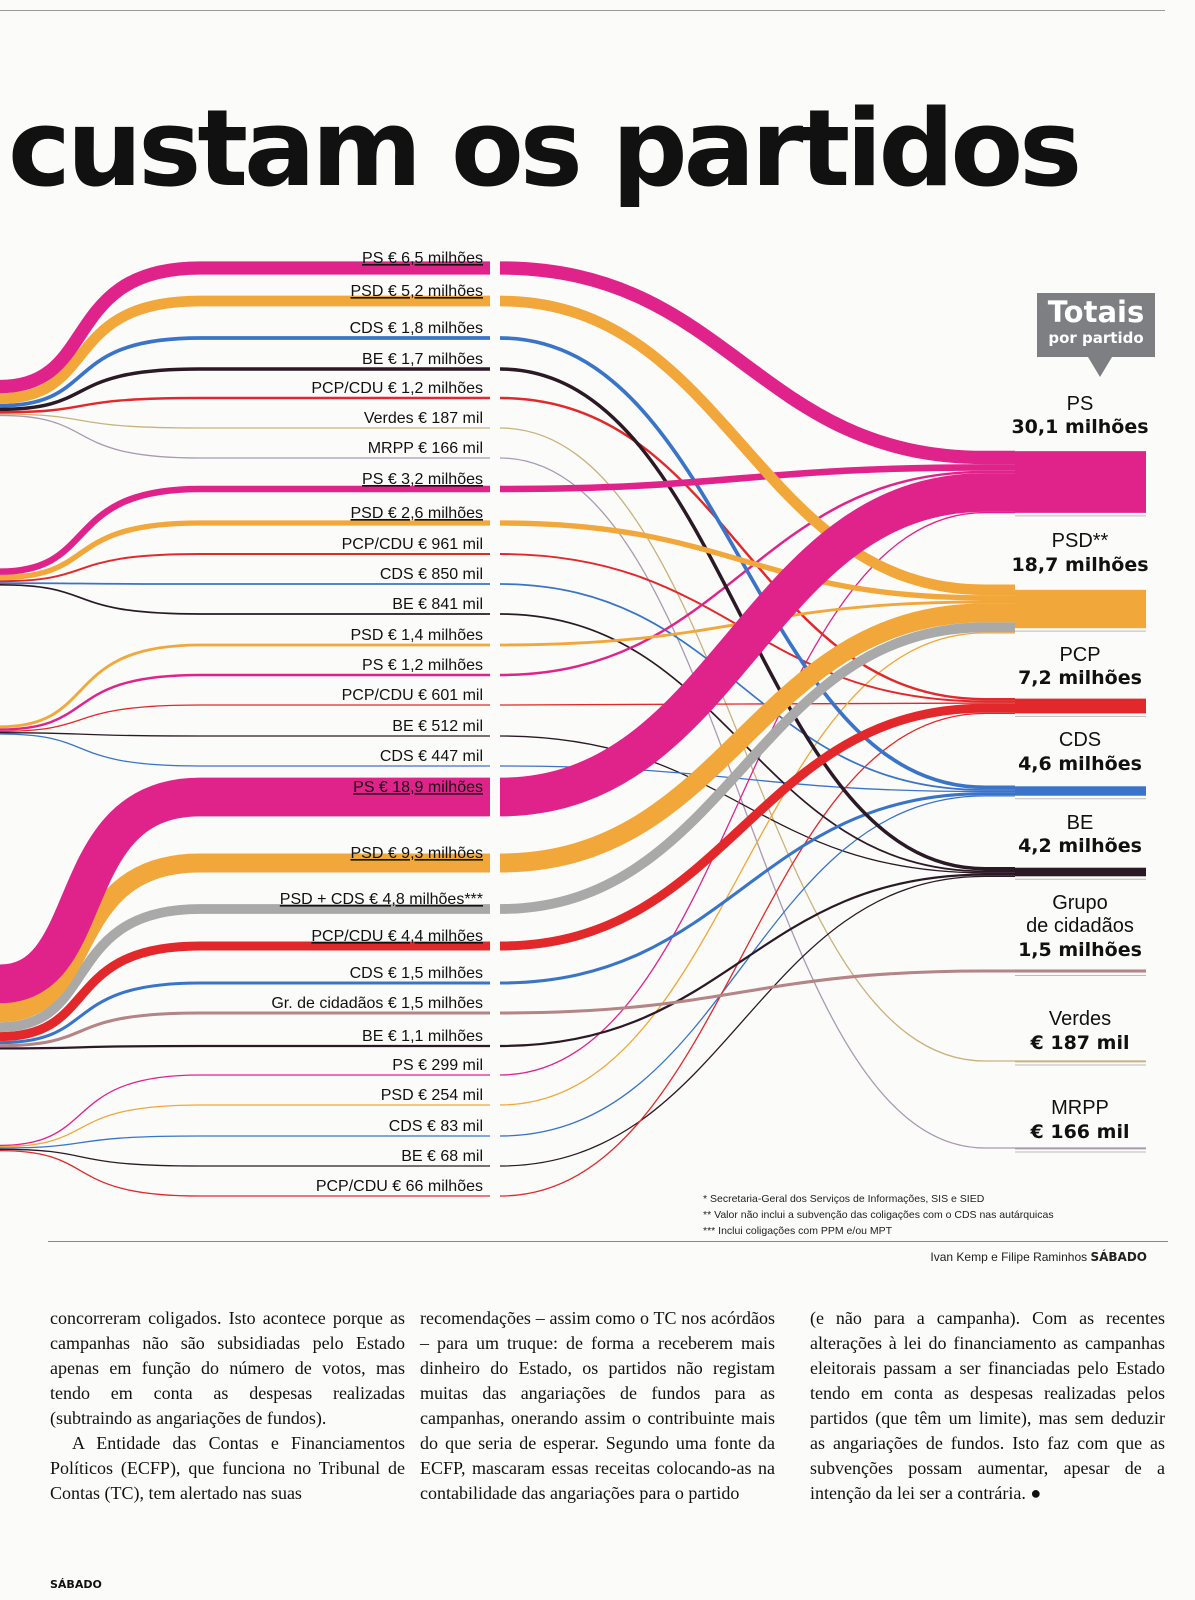  Describe the element at coordinates (76, 1584) in the screenshot. I see `footer-brand: SÁBADO` at that location.